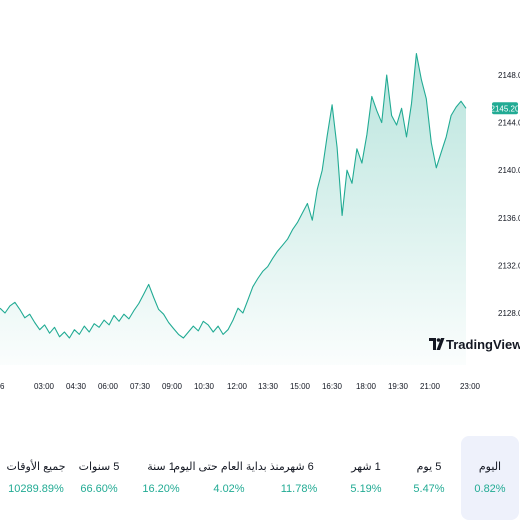  Describe the element at coordinates (430, 386) in the screenshot. I see `x-tick-label: 21:00` at that location.